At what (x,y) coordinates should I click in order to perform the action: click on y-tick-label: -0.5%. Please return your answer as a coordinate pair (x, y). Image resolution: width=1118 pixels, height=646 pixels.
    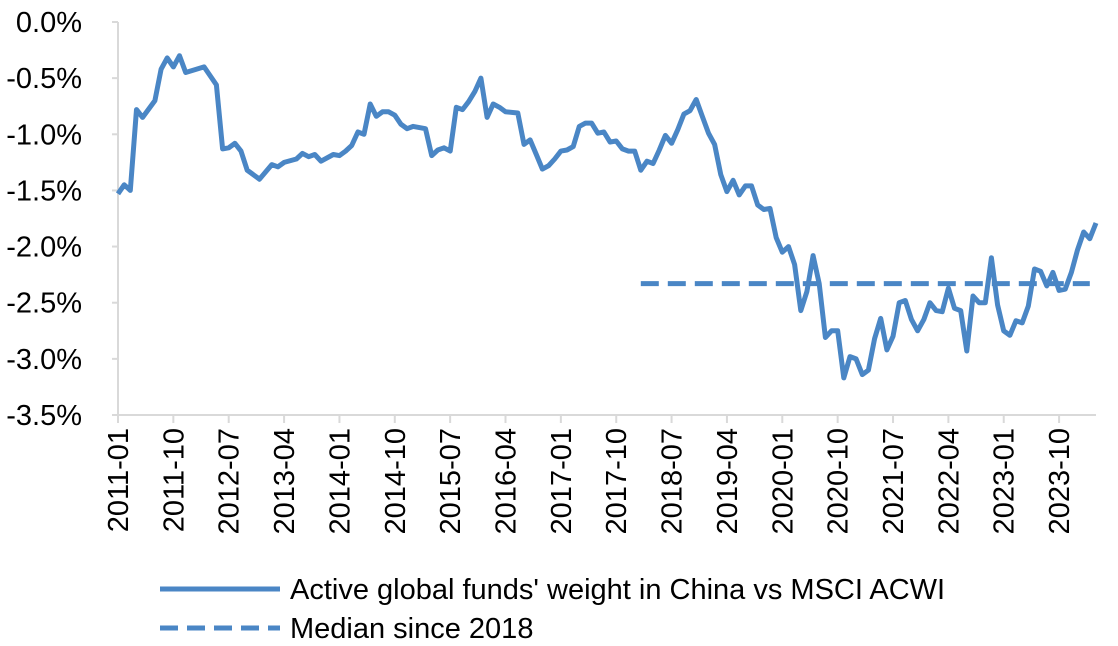
    Looking at the image, I should click on (44, 79).